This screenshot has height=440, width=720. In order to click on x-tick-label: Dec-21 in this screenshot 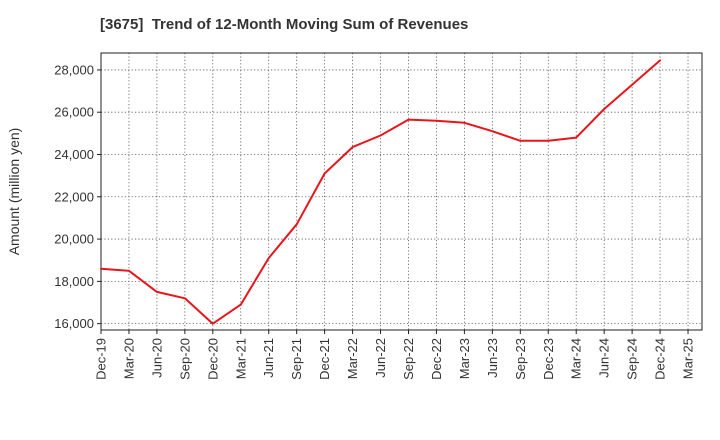, I will do `click(324, 359)`.